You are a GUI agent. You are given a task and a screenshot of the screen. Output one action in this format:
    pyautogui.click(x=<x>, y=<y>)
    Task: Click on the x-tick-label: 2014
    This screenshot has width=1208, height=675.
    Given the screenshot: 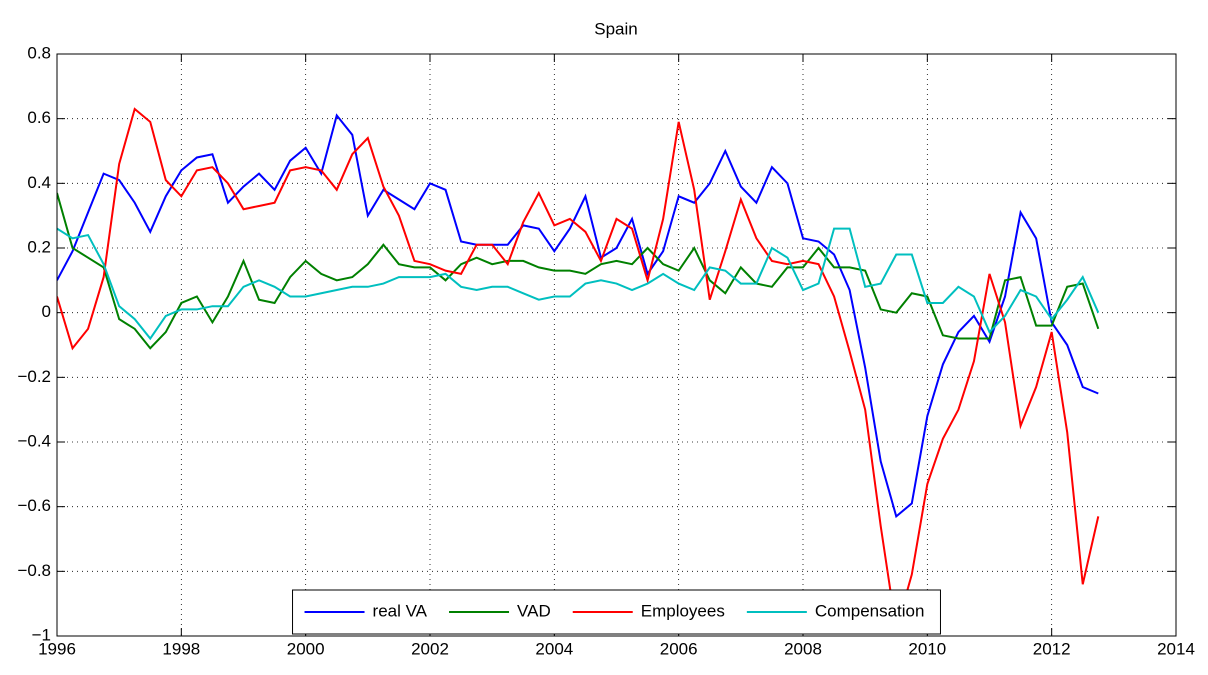 What is the action you would take?
    pyautogui.click(x=1176, y=648)
    